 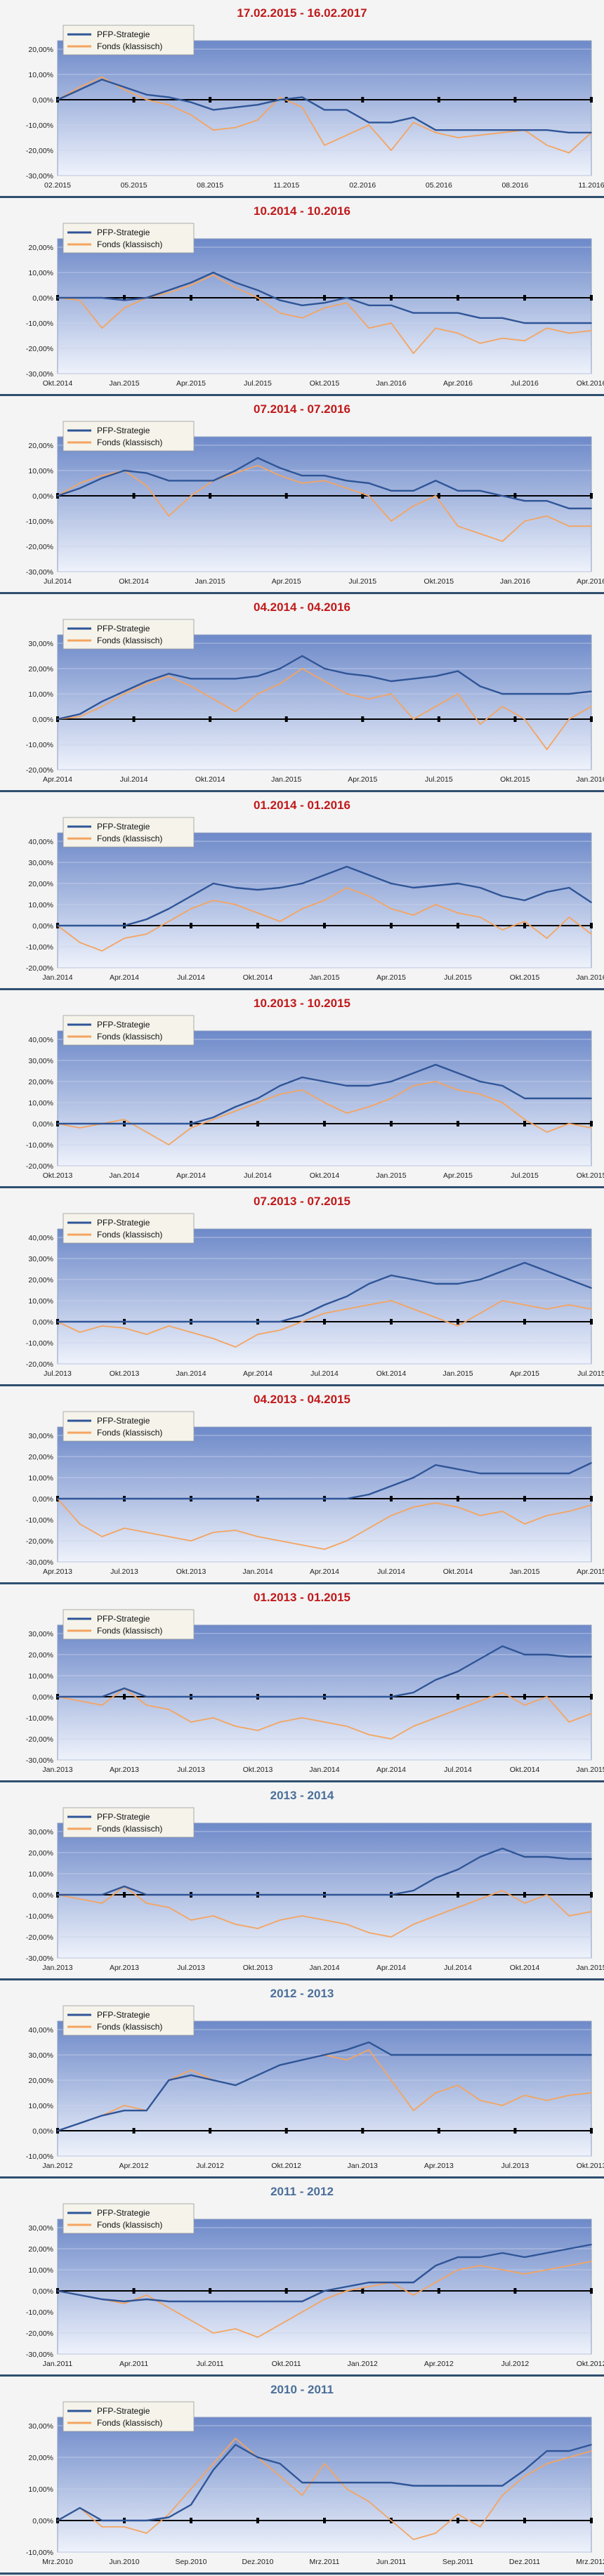 What do you see at coordinates (40, 75) in the screenshot?
I see `y-tick-label: 10,00%` at bounding box center [40, 75].